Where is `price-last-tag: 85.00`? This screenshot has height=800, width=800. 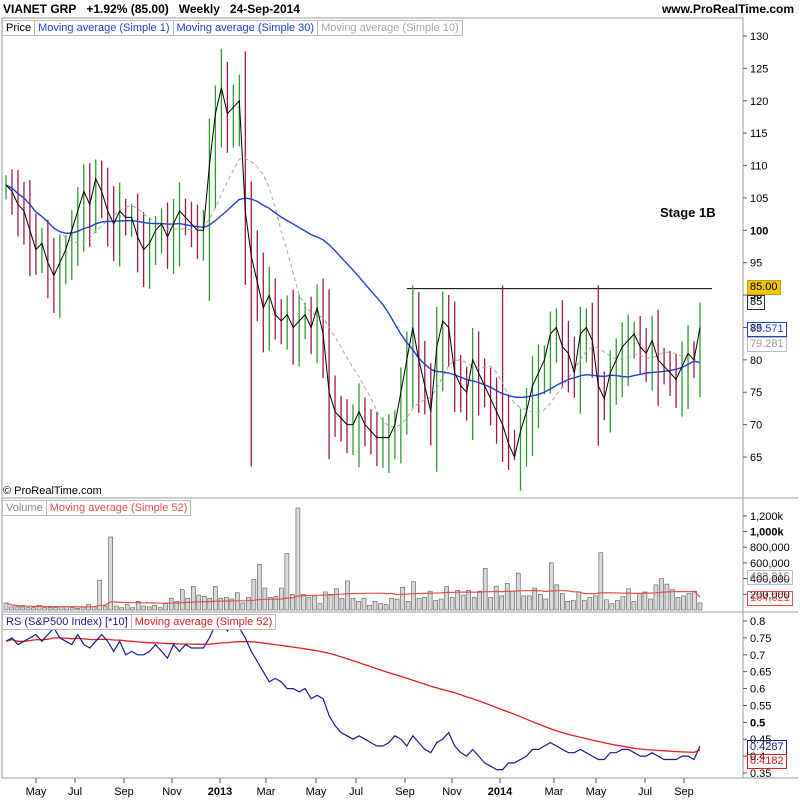
price-last-tag: 85.00 is located at coordinates (764, 287).